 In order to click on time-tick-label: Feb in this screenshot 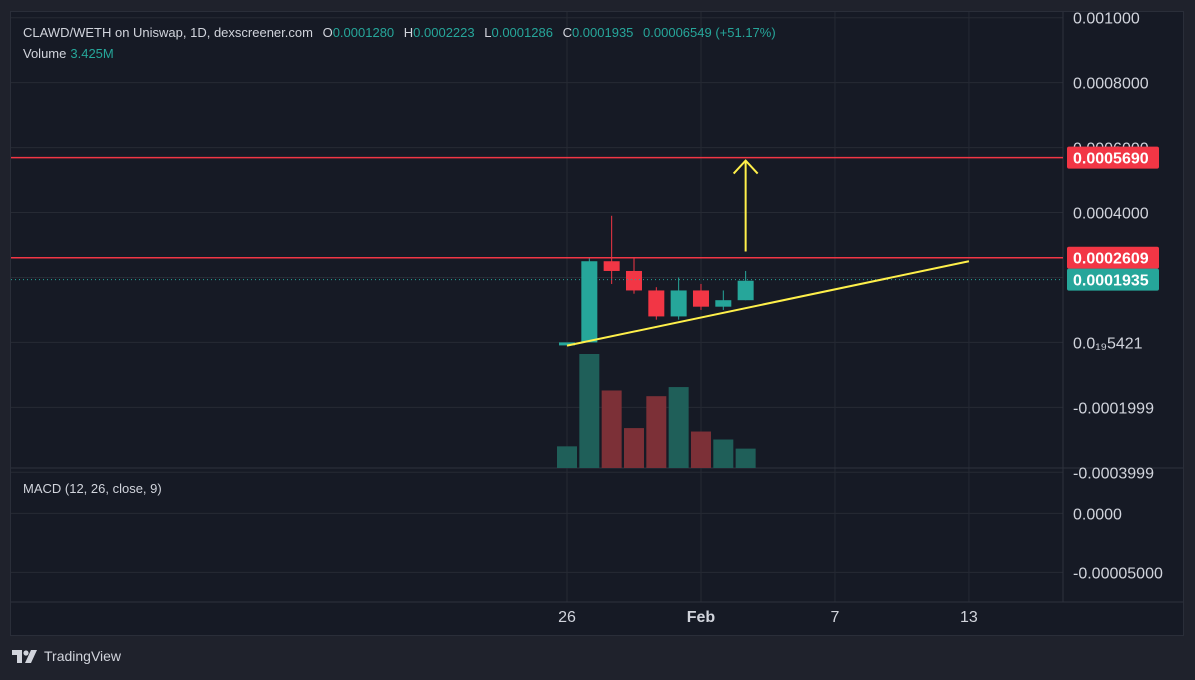, I will do `click(701, 617)`.